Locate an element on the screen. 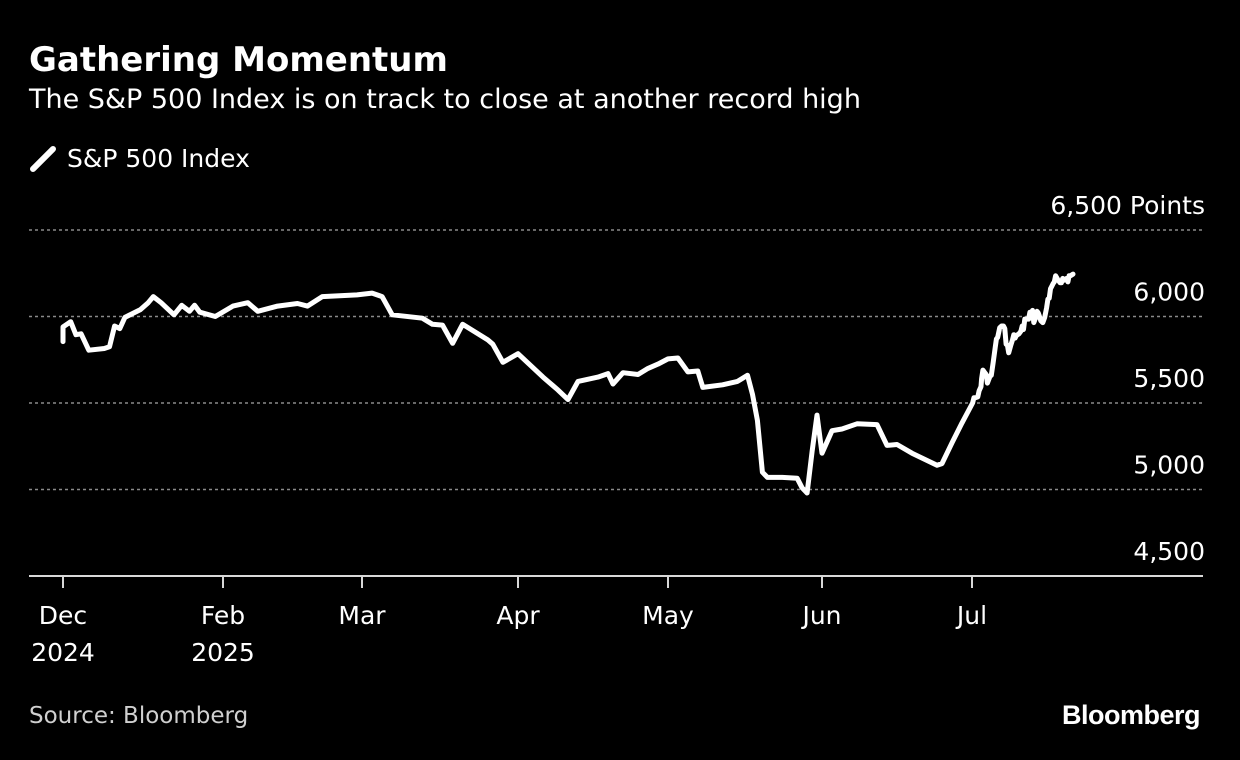 Image resolution: width=1240 pixels, height=760 pixels. x-axis-labels: Dec 2024 Feb 2025 Mar Apr May Jun Jul is located at coordinates (509, 634).